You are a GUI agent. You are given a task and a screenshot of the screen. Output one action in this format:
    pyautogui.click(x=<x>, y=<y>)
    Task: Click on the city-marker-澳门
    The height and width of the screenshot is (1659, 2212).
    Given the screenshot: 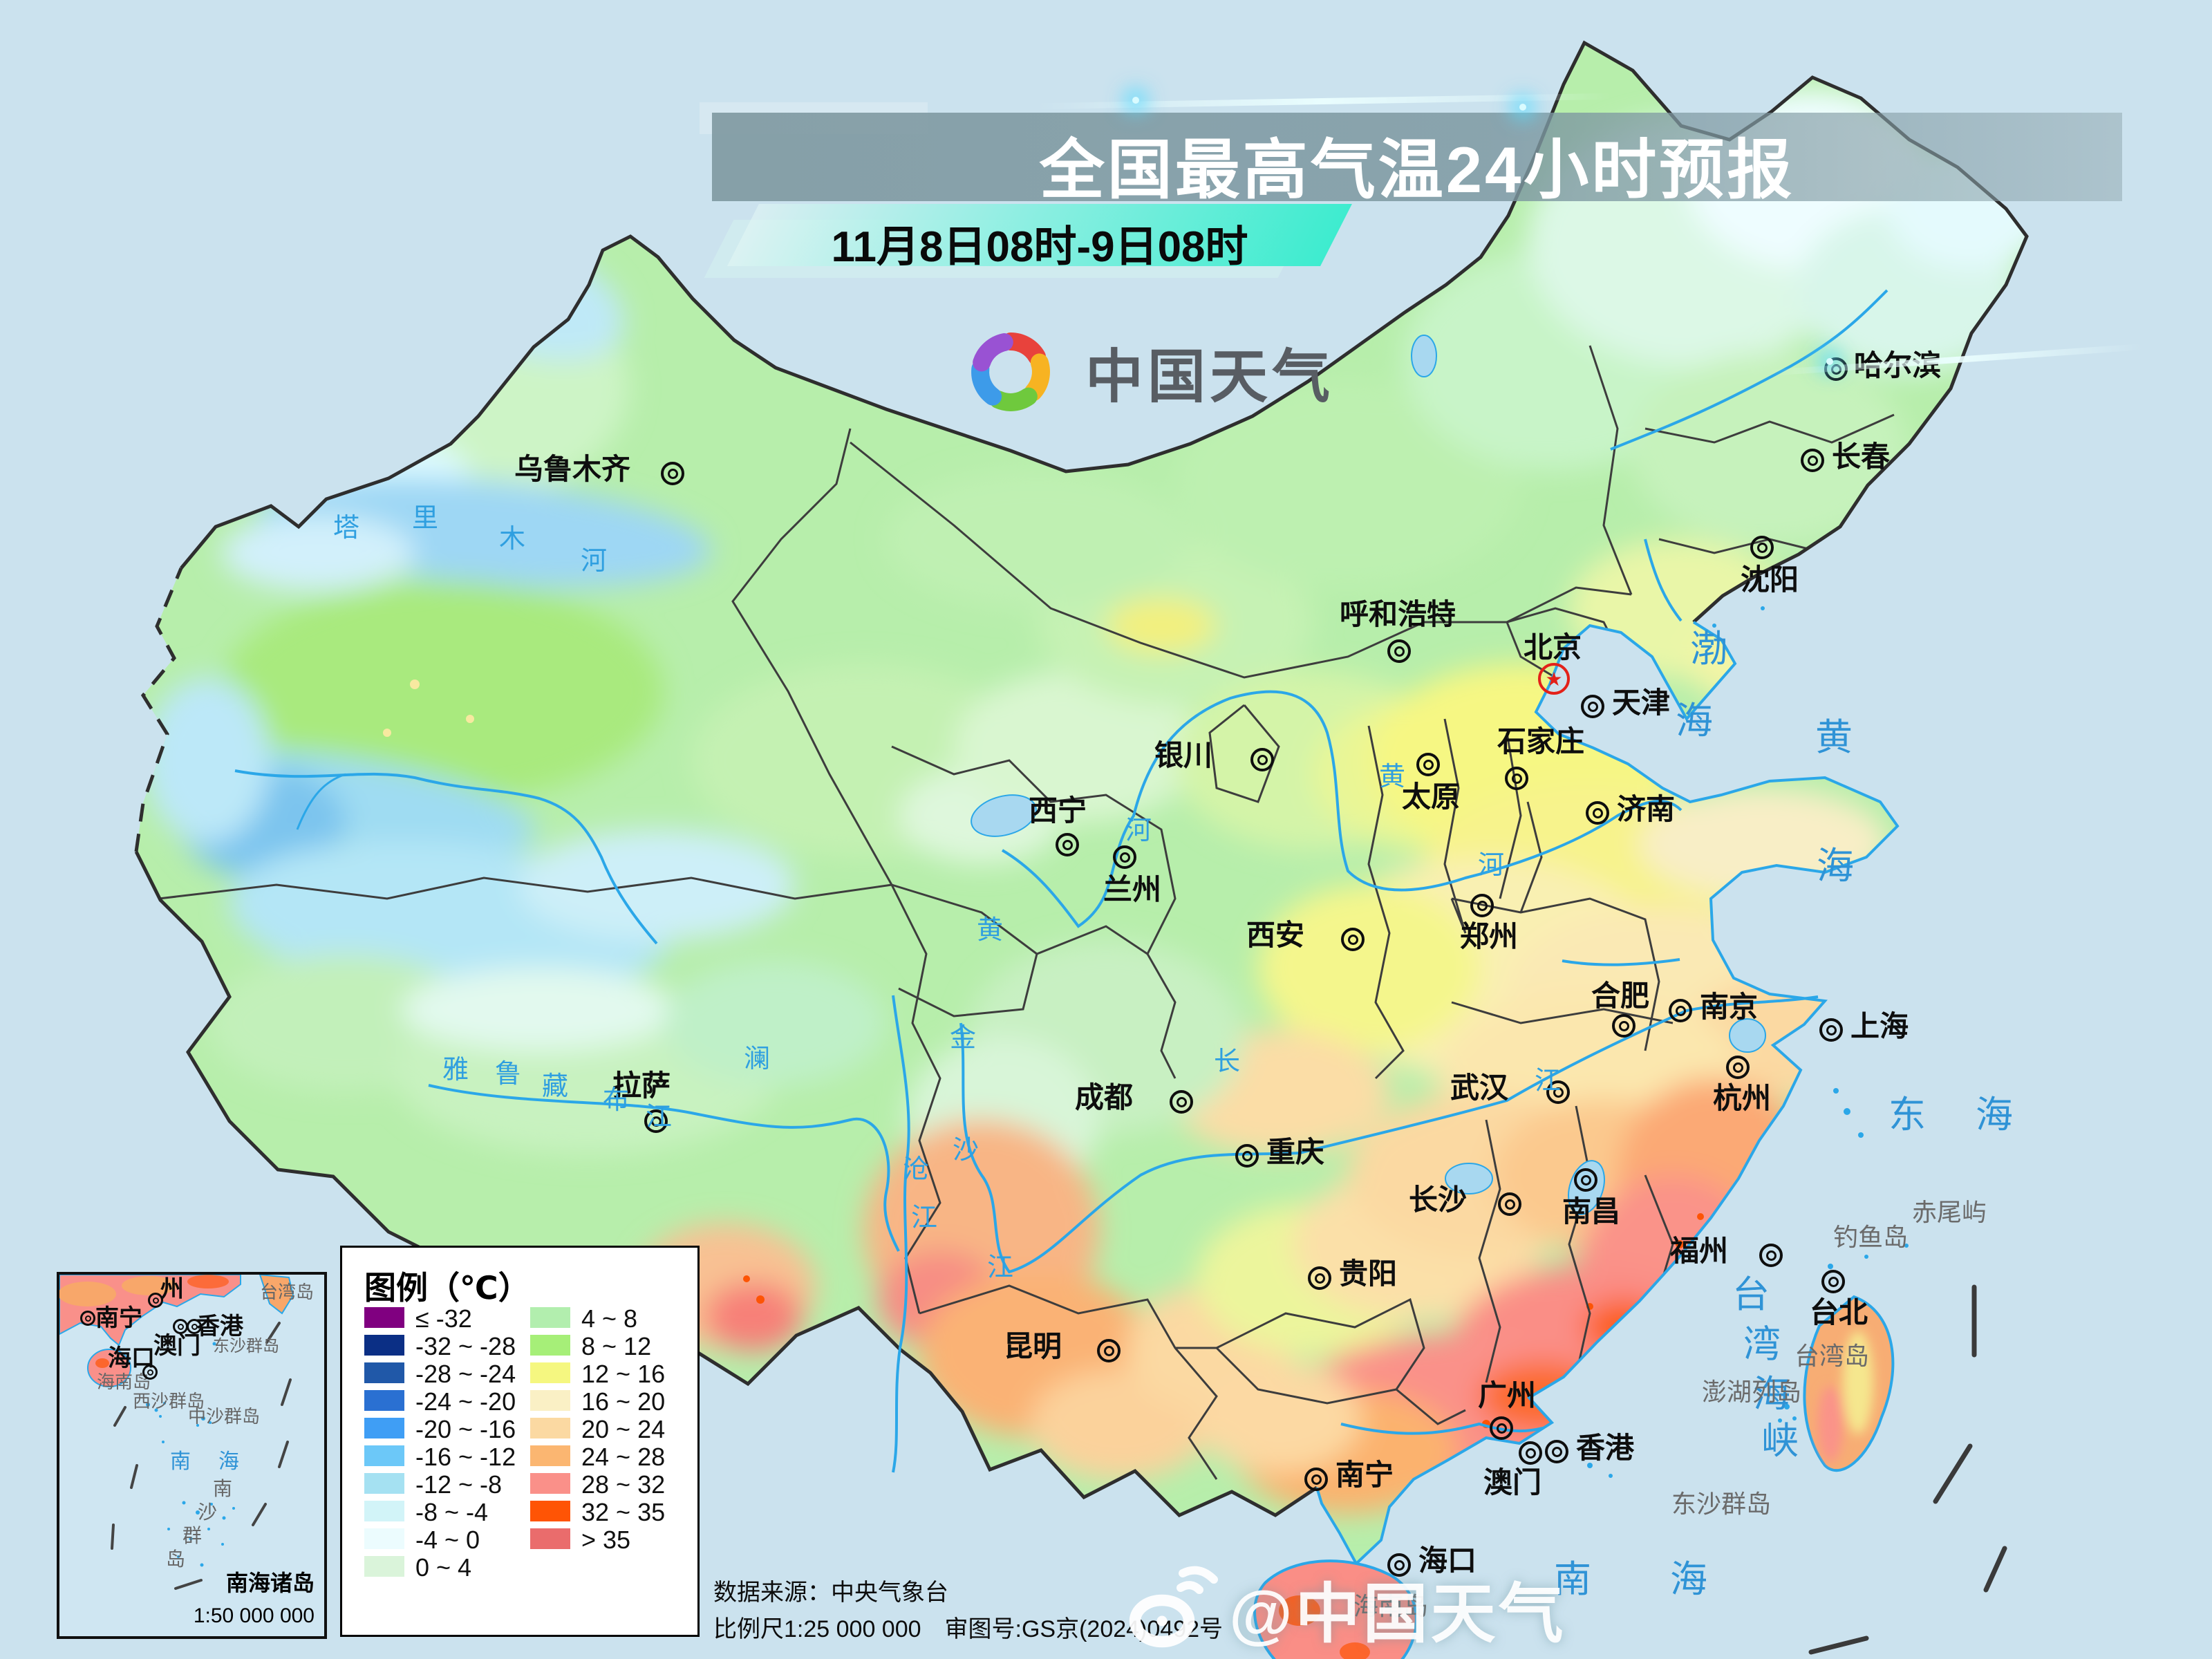 What is the action you would take?
    pyautogui.click(x=1530, y=1453)
    